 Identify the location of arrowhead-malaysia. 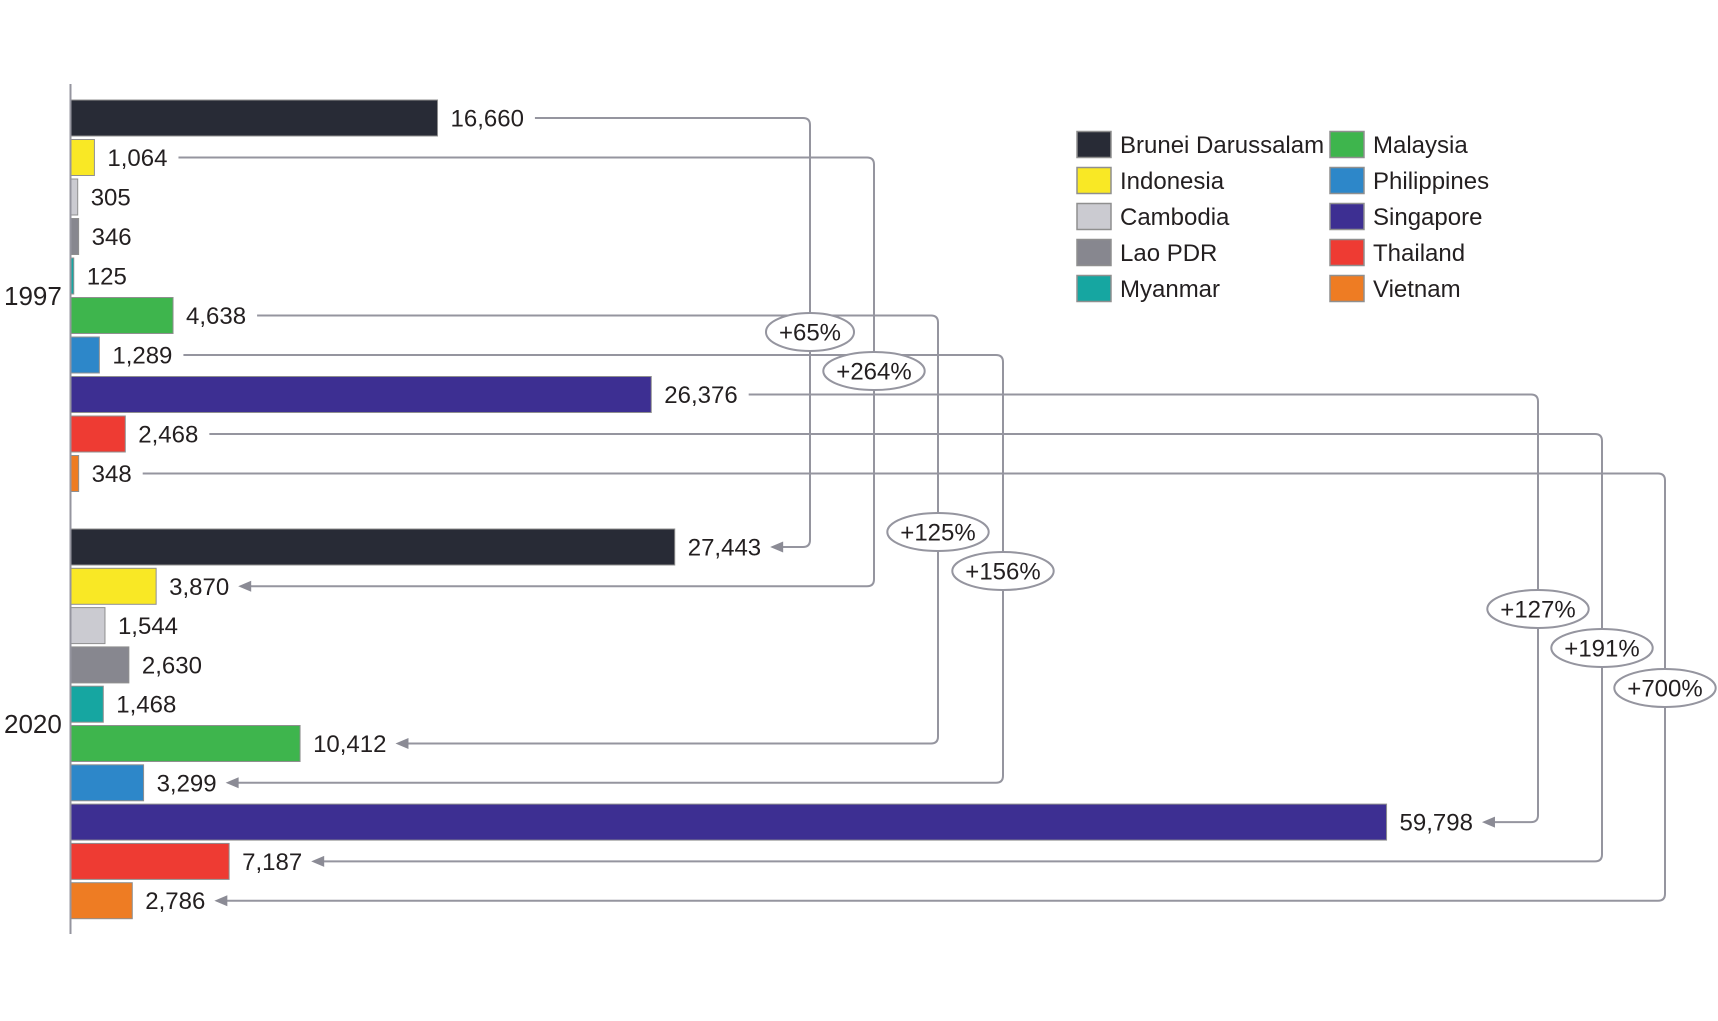
(402, 743).